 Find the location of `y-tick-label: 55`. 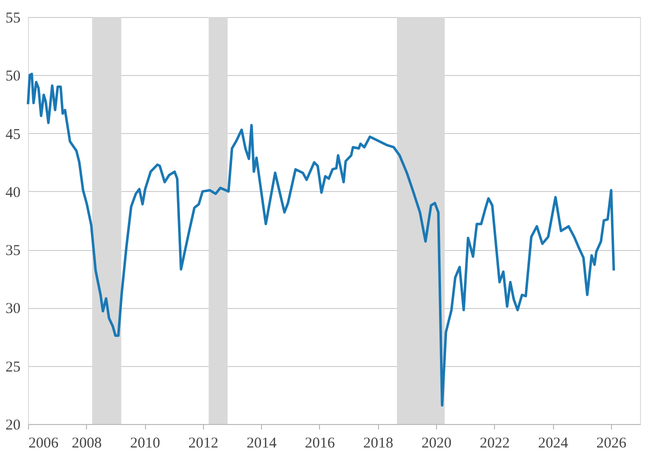

y-tick-label: 55 is located at coordinates (13, 18).